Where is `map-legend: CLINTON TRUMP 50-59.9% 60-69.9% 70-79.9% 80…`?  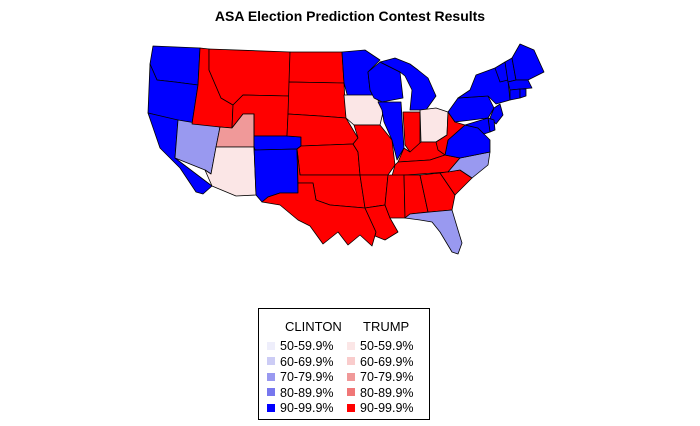
map-legend: CLINTON TRUMP 50-59.9% 60-69.9% 70-79.9% 80… is located at coordinates (344, 364).